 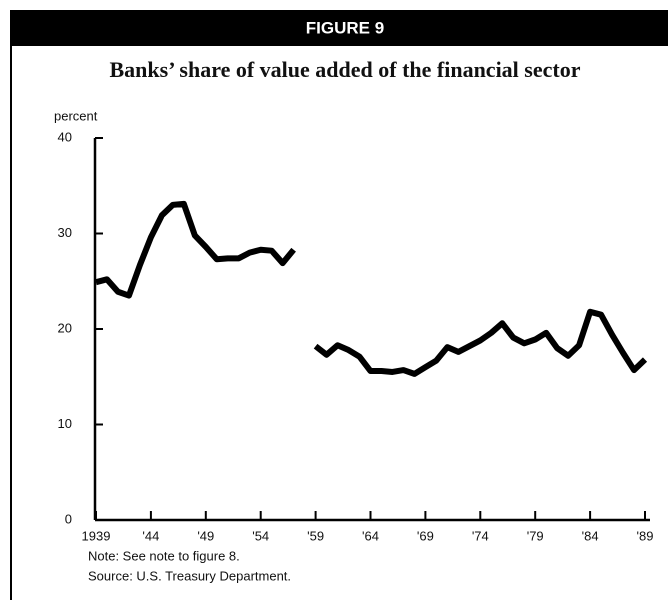 I want to click on x-tick-label: '54, so click(x=260, y=535).